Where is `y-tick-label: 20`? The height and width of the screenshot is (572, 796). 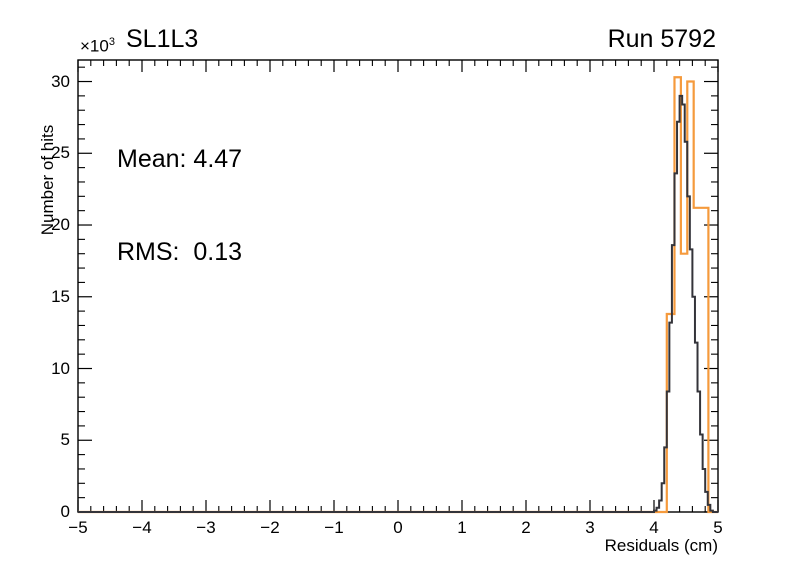
y-tick-label: 20 is located at coordinates (60, 225).